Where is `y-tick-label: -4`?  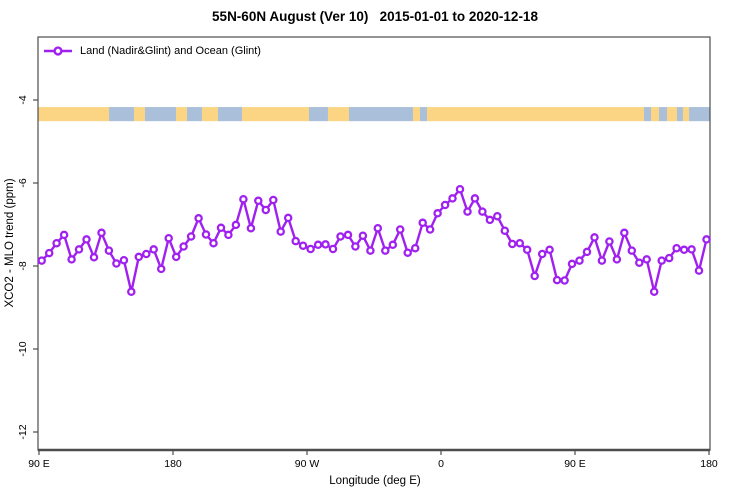
y-tick-label: -4 is located at coordinates (23, 99).